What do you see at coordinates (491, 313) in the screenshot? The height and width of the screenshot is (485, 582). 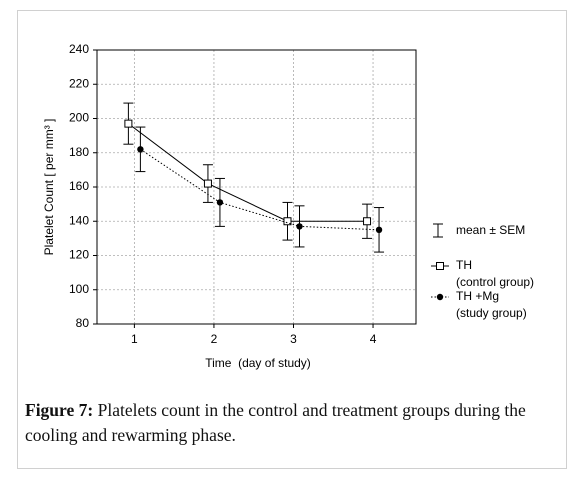 I see `legend-description: (study group)` at bounding box center [491, 313].